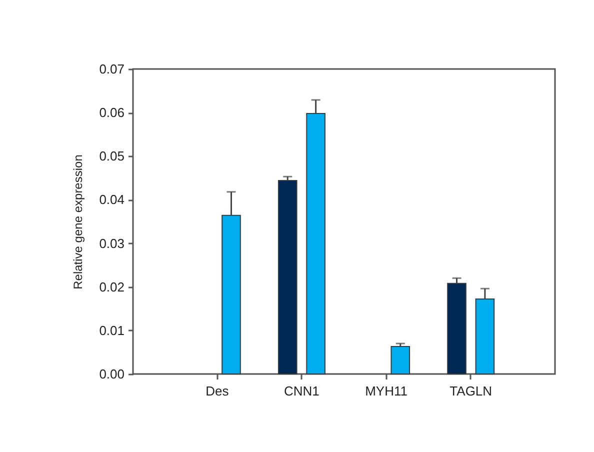  What do you see at coordinates (386, 391) in the screenshot?
I see `x-tick-label: MYH11` at bounding box center [386, 391].